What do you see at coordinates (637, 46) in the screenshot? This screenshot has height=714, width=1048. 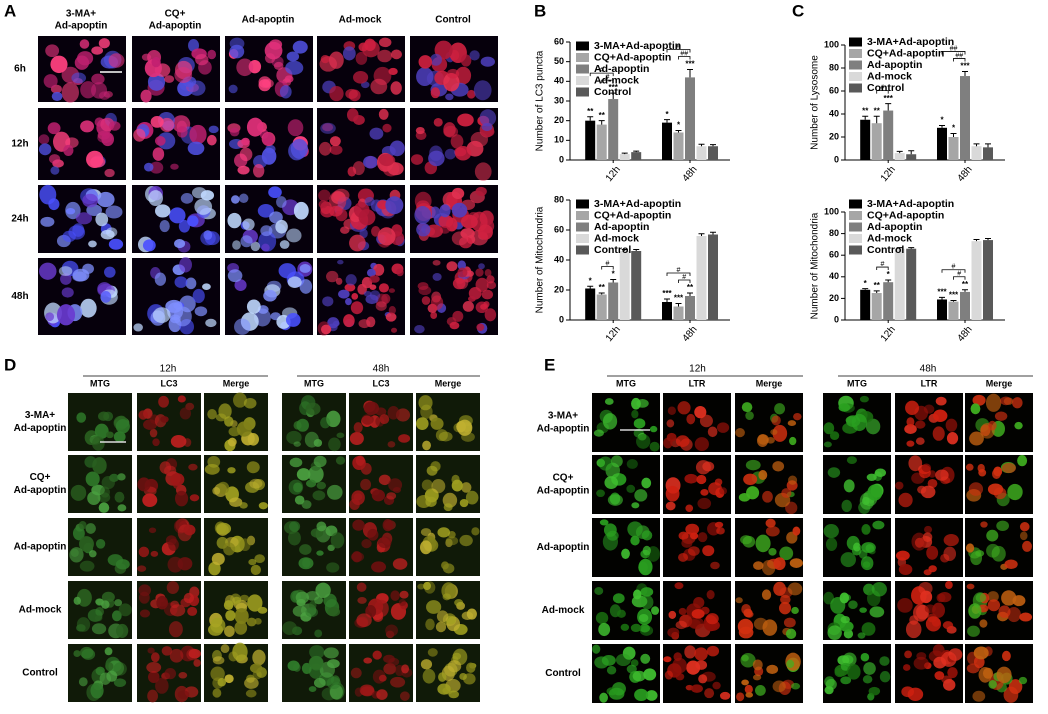 I see `legend-label: 3-MA+Ad-apoptin` at bounding box center [637, 46].